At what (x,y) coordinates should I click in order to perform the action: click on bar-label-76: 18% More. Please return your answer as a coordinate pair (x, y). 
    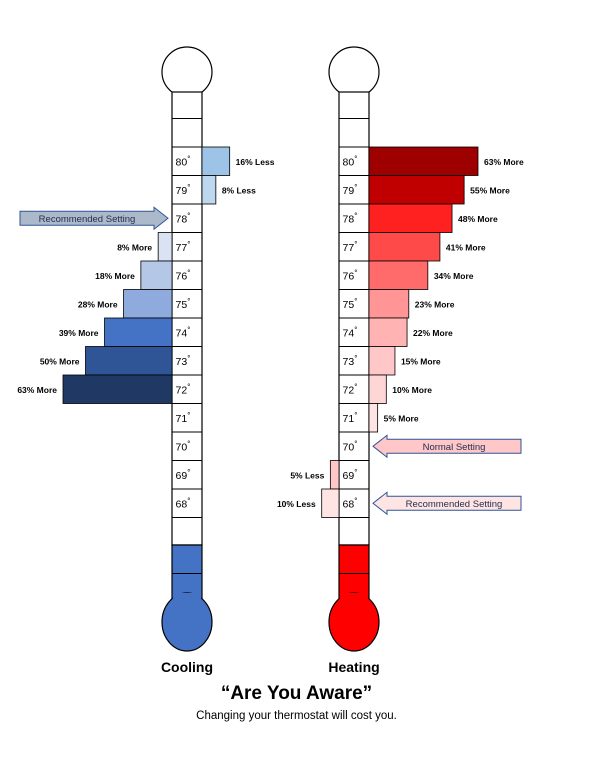
    Looking at the image, I should click on (115, 276).